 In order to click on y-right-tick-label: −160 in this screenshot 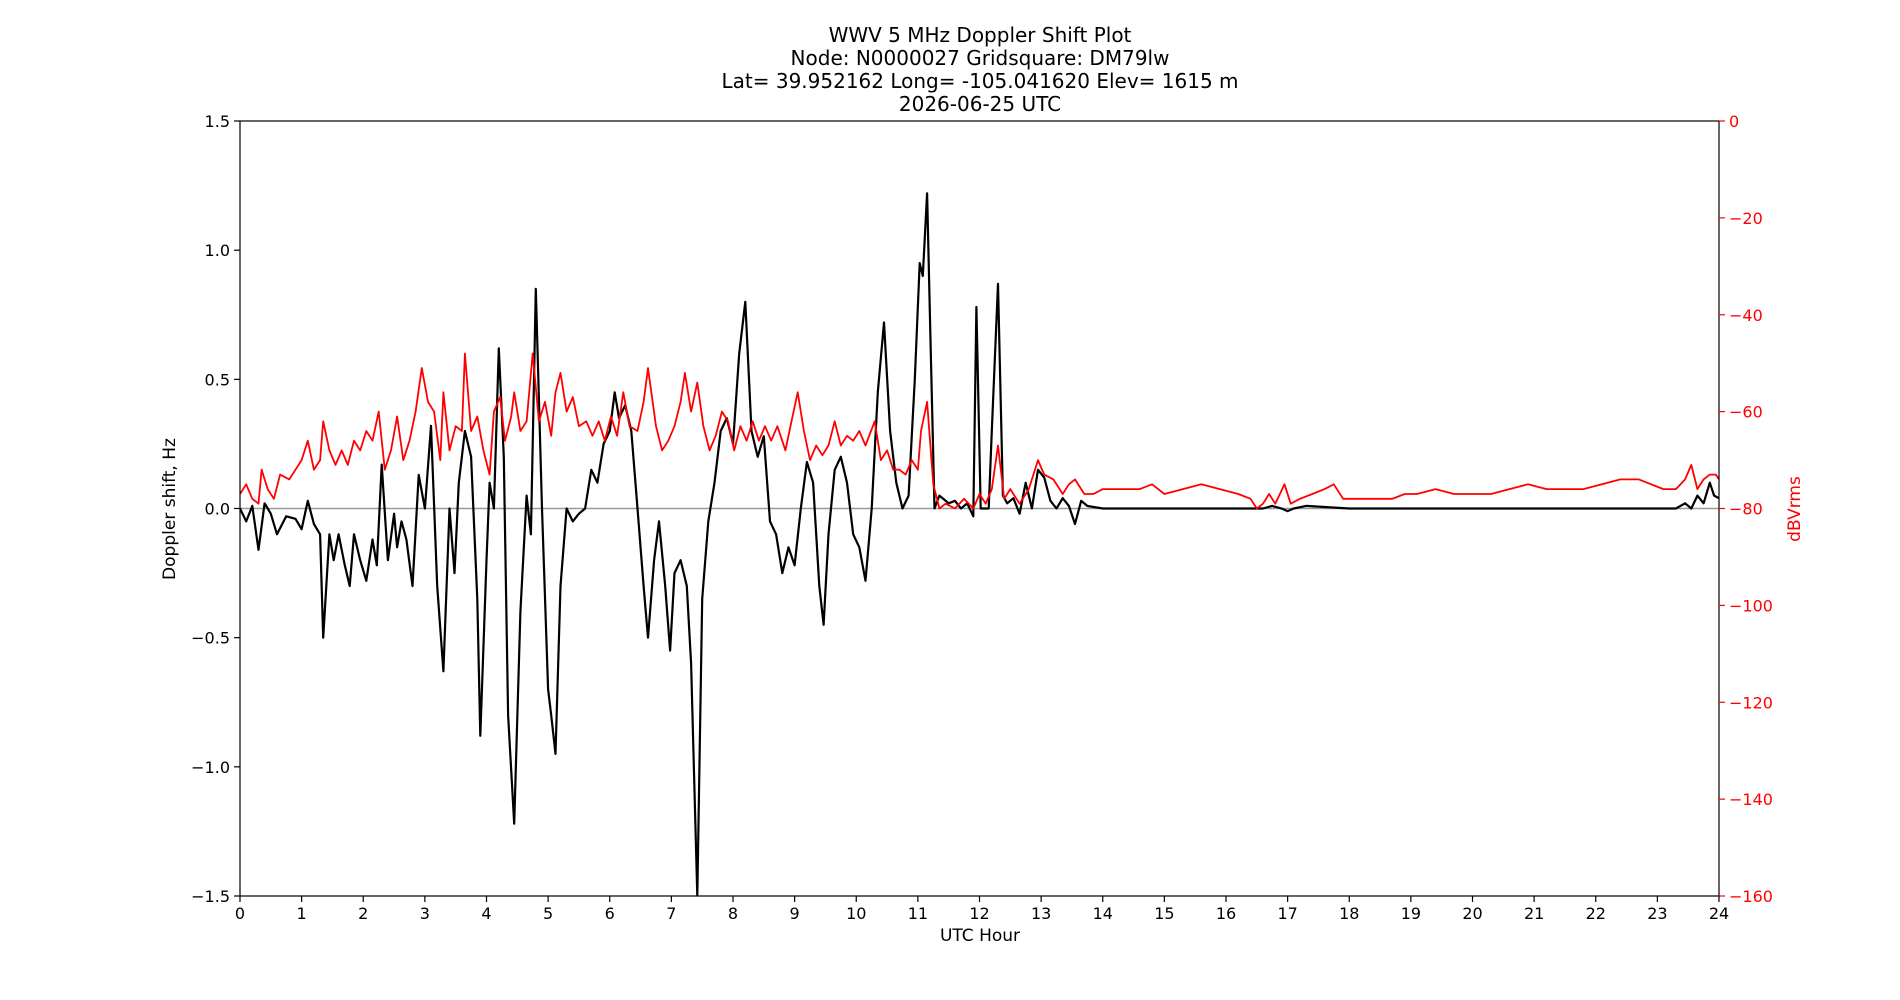, I will do `click(1751, 896)`.